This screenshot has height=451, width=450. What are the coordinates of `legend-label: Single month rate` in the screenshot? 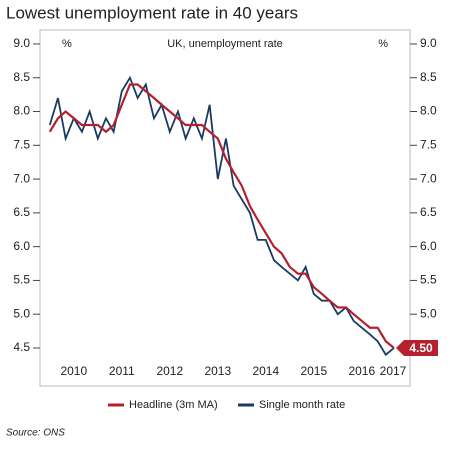 It's located at (302, 405).